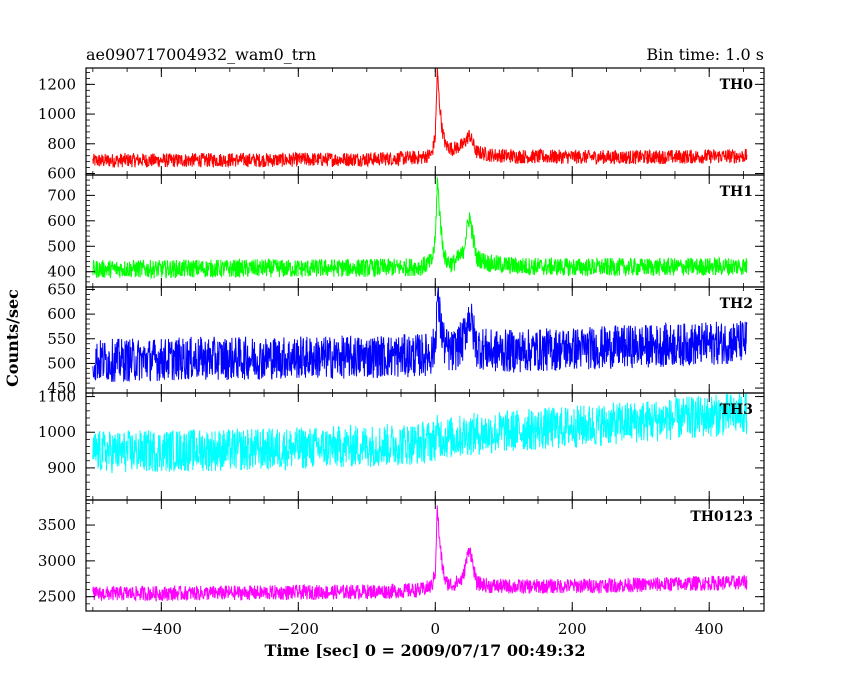 The image size is (850, 680). What do you see at coordinates (420, 118) in the screenshot?
I see `series-line-th0` at bounding box center [420, 118].